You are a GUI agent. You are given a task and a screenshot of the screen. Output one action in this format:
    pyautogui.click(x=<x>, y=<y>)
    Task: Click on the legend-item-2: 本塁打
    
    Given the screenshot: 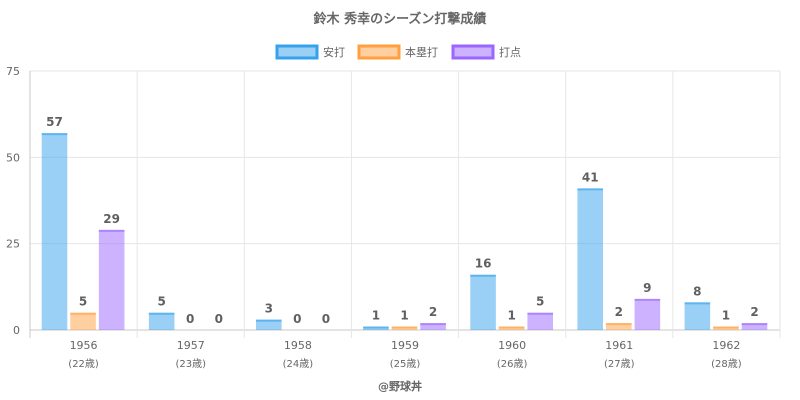 What is the action you would take?
    pyautogui.click(x=397, y=52)
    